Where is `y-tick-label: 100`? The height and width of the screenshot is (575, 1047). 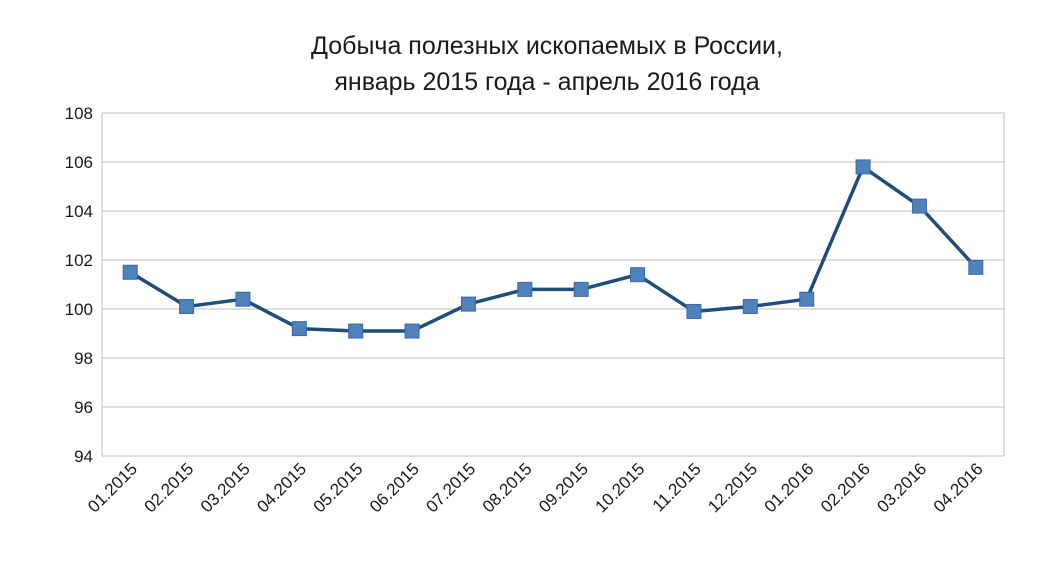 y-tick-label: 100 is located at coordinates (79, 309).